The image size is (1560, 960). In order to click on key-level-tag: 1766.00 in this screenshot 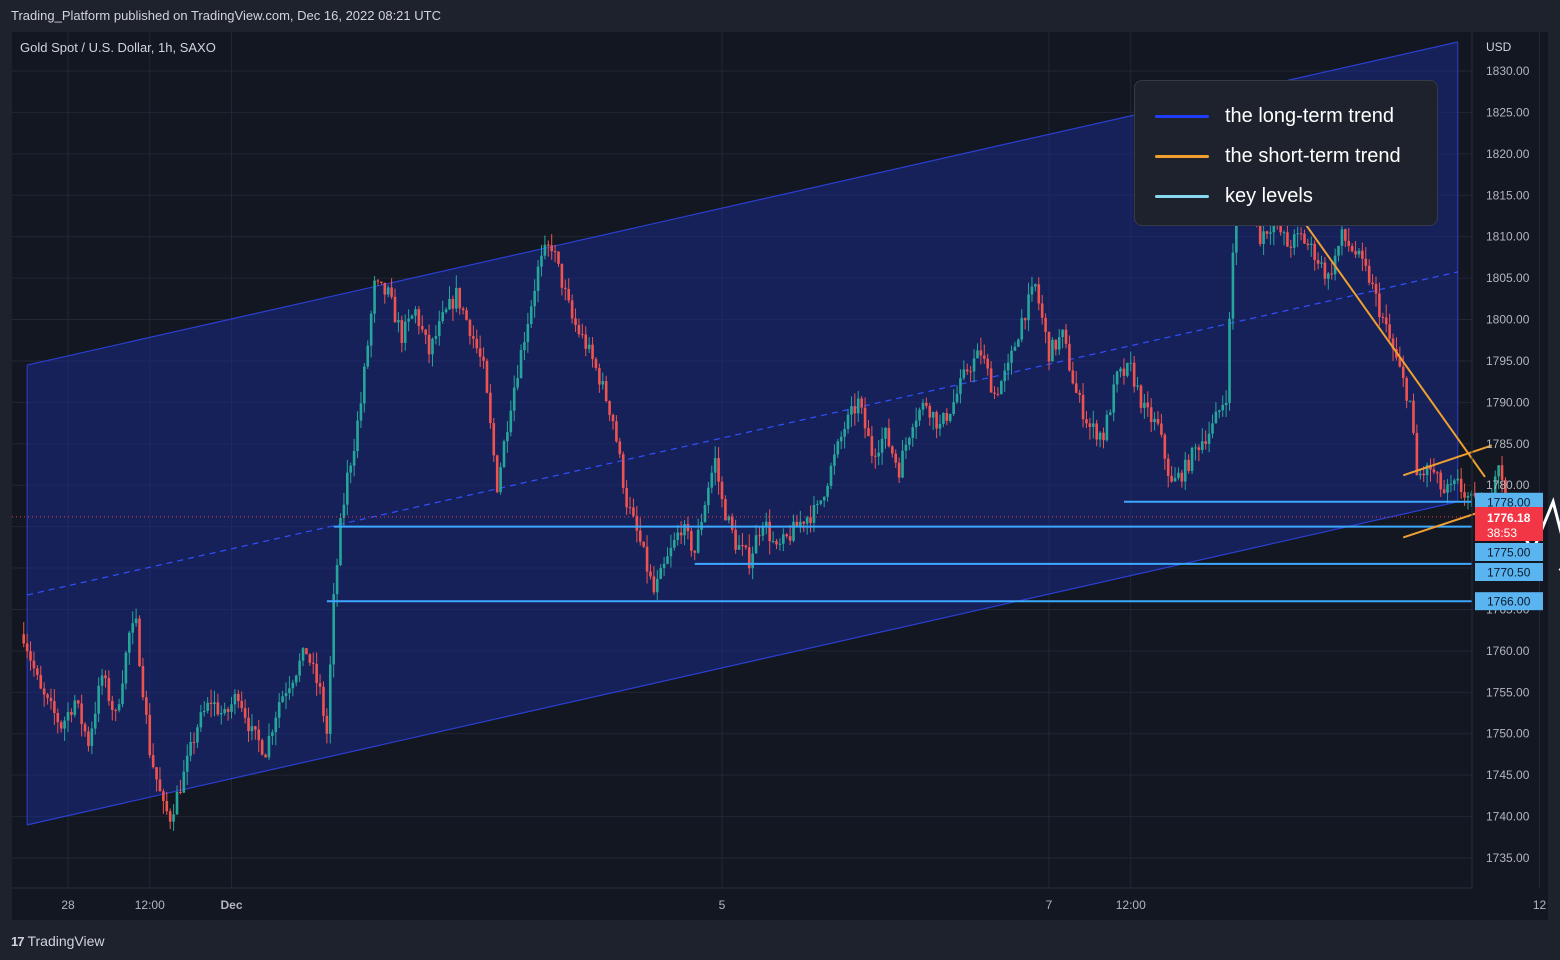, I will do `click(1509, 602)`.